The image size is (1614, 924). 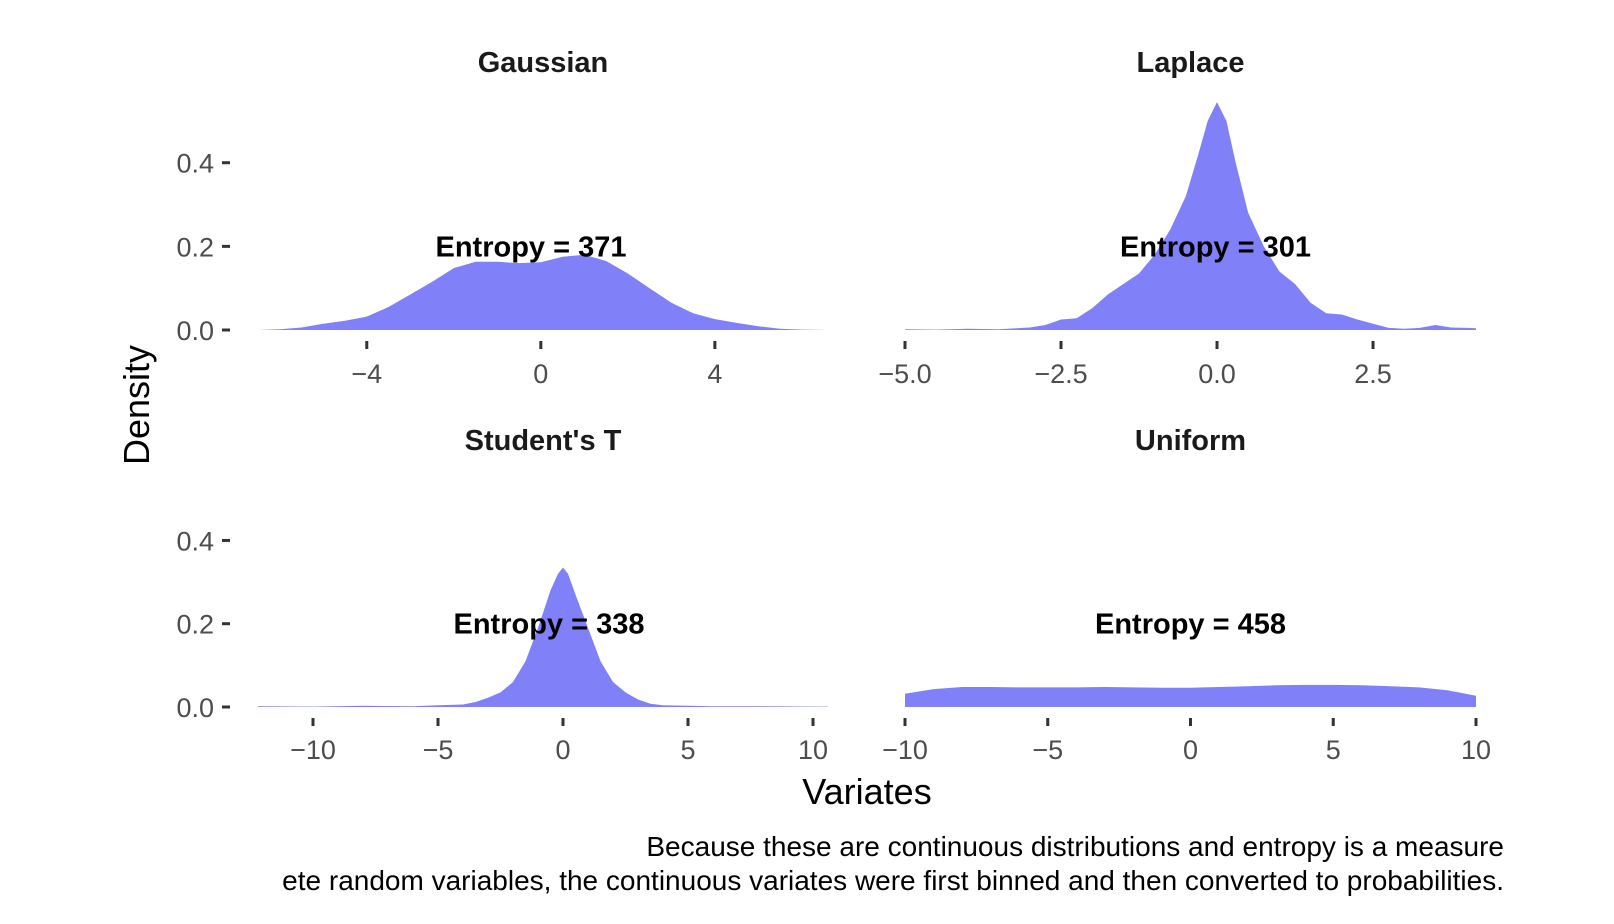 I want to click on x-tick-label-student-s-t: 5, so click(x=687, y=750).